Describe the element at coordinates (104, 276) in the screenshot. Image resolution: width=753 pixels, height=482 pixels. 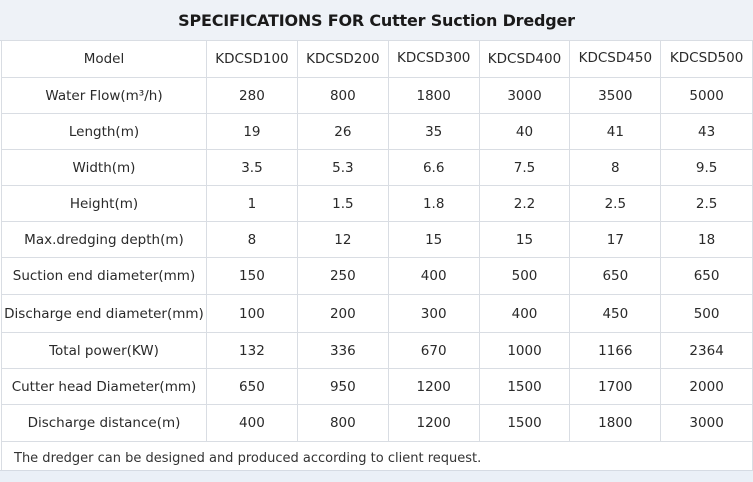
I see `row-label-cell: Suction end diameter(mm)` at that location.